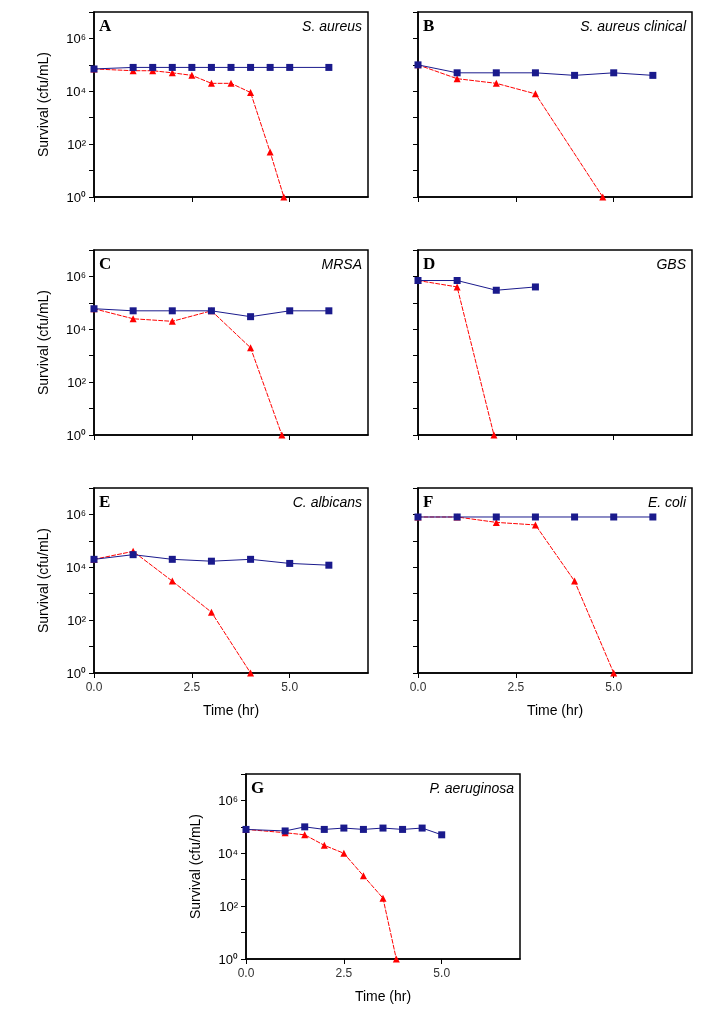 This screenshot has width=702, height=1021. I want to click on annotation: E. coli, so click(667, 502).